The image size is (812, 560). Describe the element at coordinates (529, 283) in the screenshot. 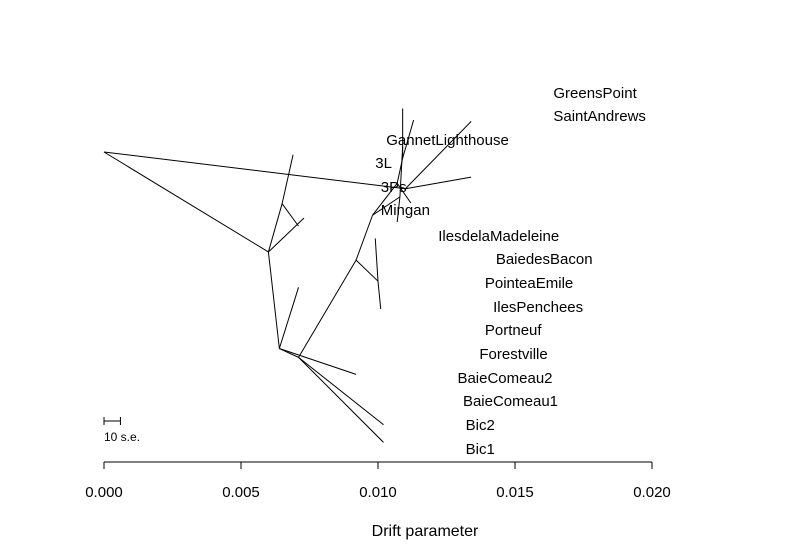

I see `leaf-label: PointeaEmile` at that location.